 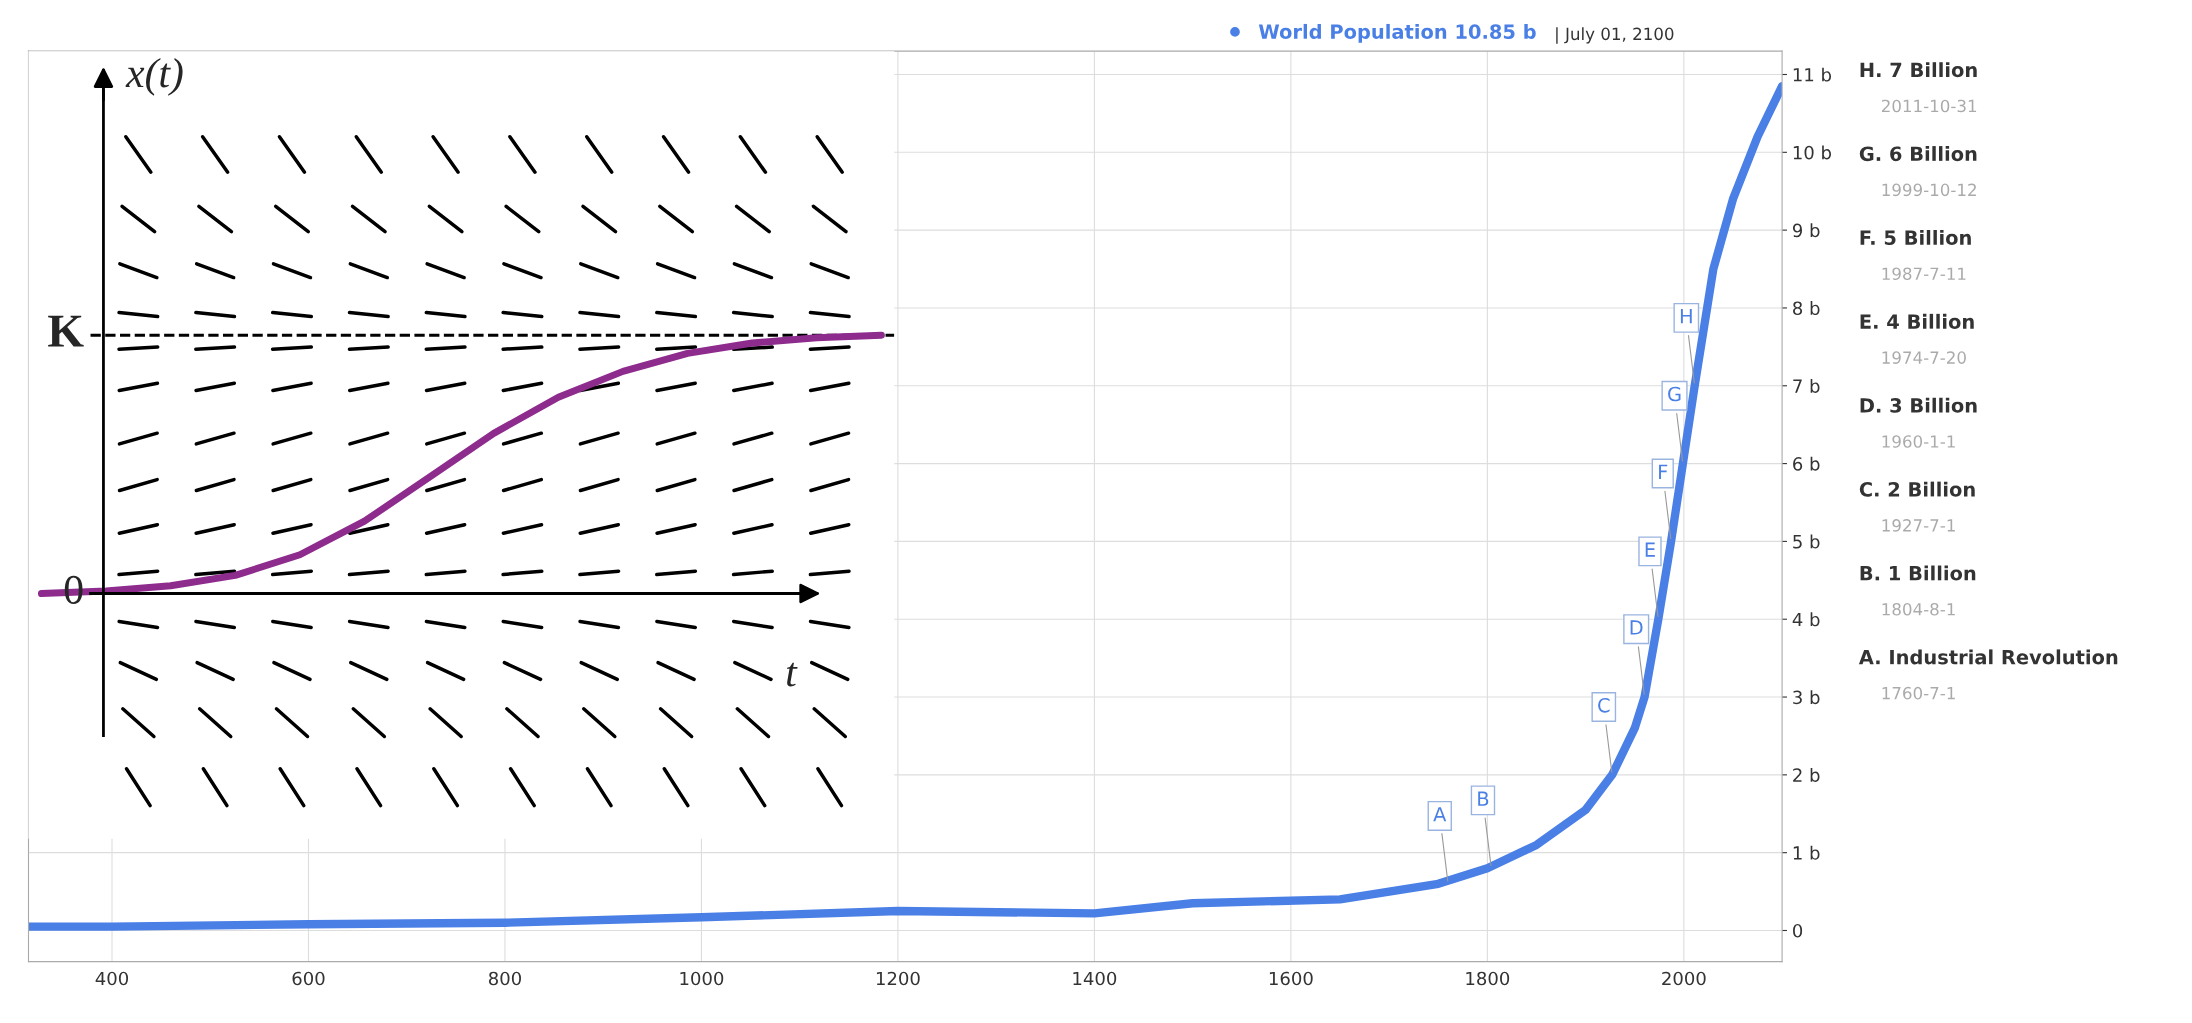 I want to click on ref-line-label: K, so click(x=66, y=331).